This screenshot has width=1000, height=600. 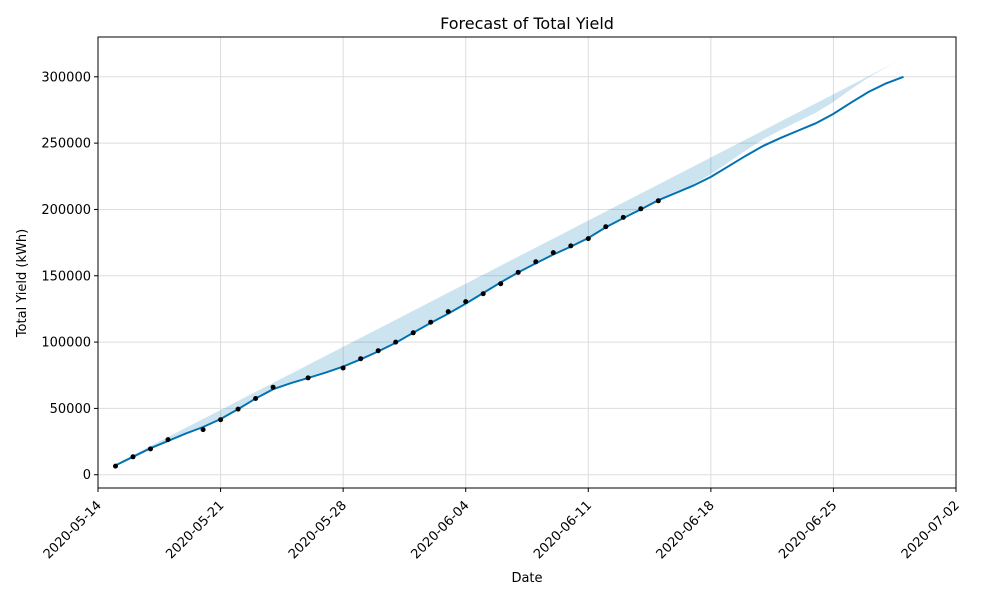 I want to click on x-tick-label: 2020-07-02, so click(x=931, y=530).